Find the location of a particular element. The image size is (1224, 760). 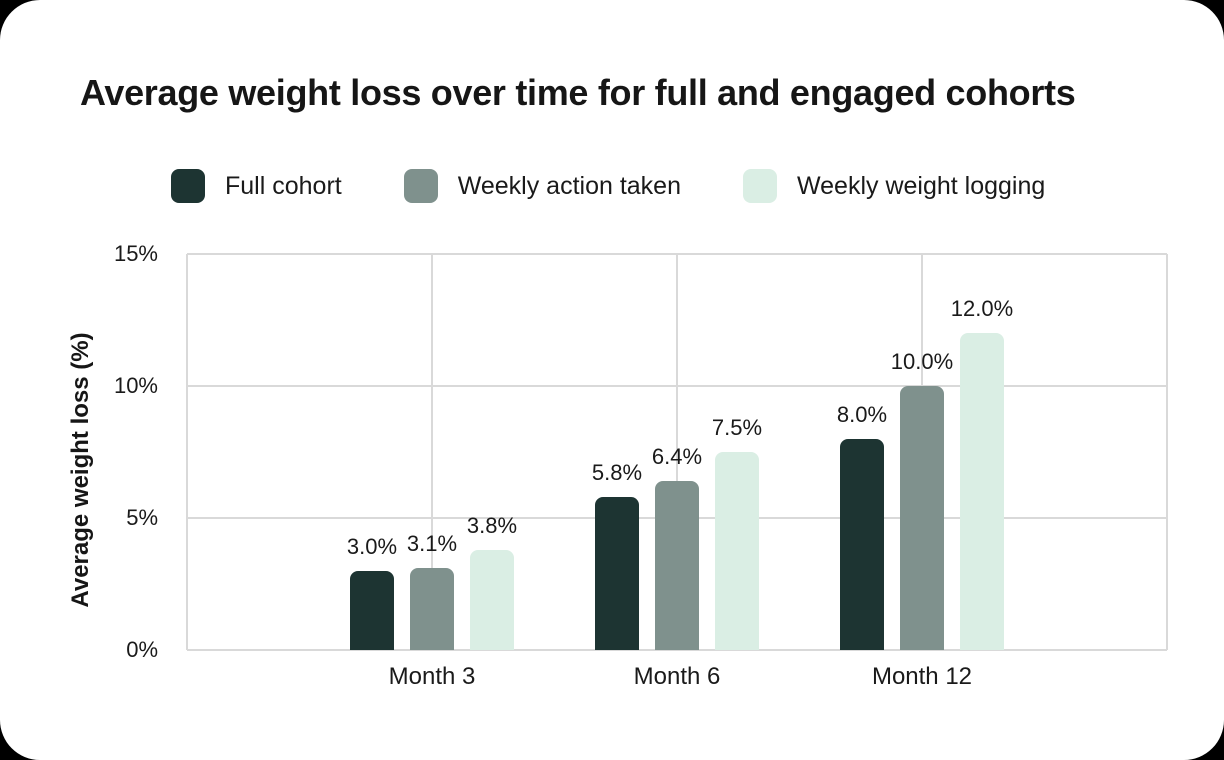

bar-value-label: 6.4% is located at coordinates (677, 457).